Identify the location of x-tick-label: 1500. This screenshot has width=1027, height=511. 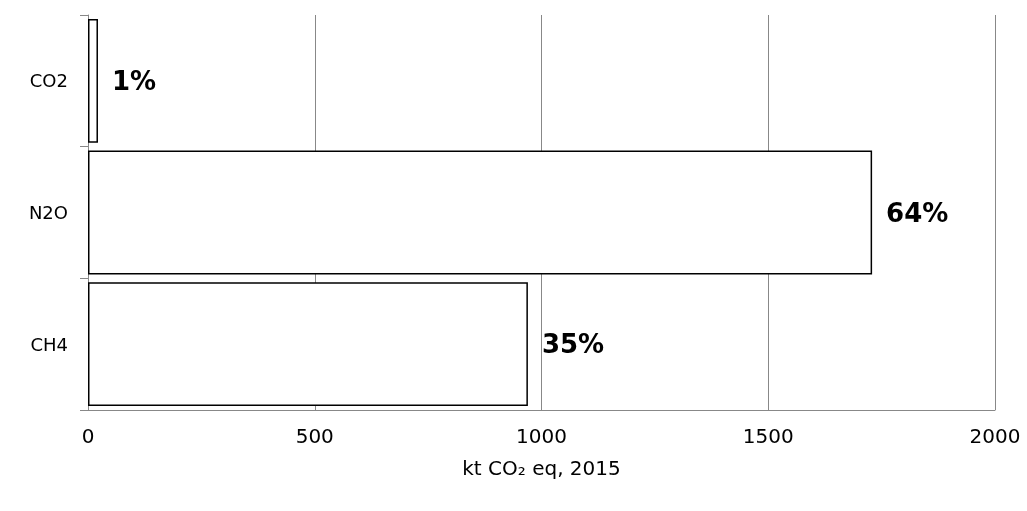
(768, 436).